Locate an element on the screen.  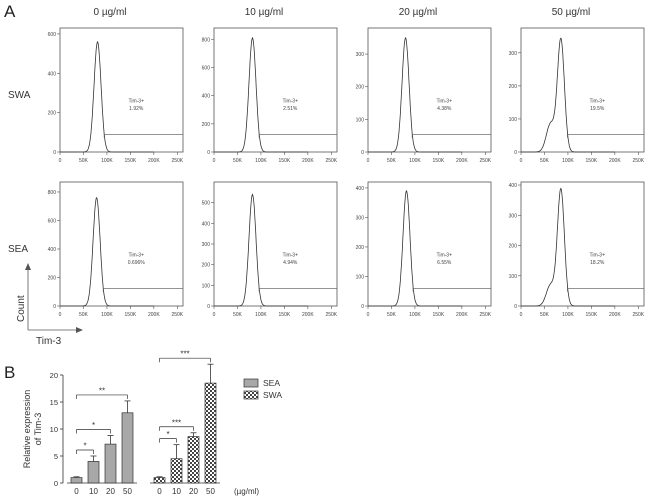
bar-x-unit-label: (µg/ml) is located at coordinates (246, 491).